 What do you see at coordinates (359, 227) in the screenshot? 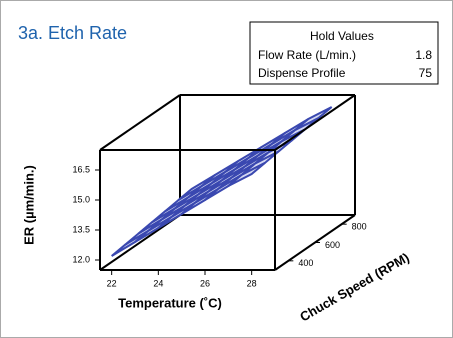
I see `y-tick-label: 800` at bounding box center [359, 227].